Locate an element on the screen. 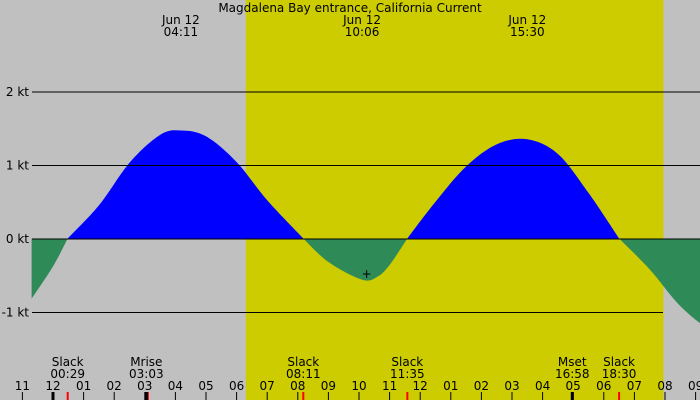 The height and width of the screenshot is (400, 700). hour-label-18: 06 is located at coordinates (603, 386).